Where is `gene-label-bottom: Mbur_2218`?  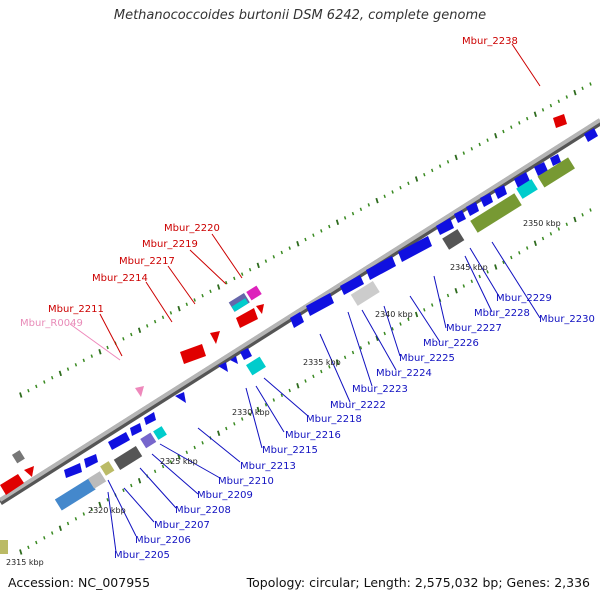 gene-label-bottom: Mbur_2218 is located at coordinates (334, 419).